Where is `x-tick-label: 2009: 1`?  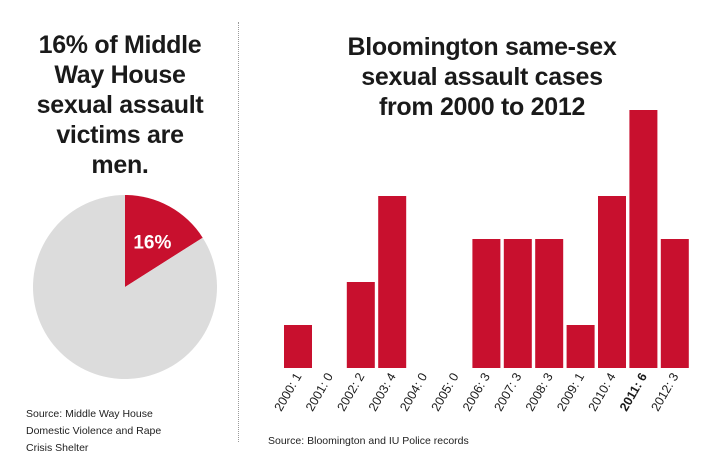 x-tick-label: 2009: 1 is located at coordinates (570, 391).